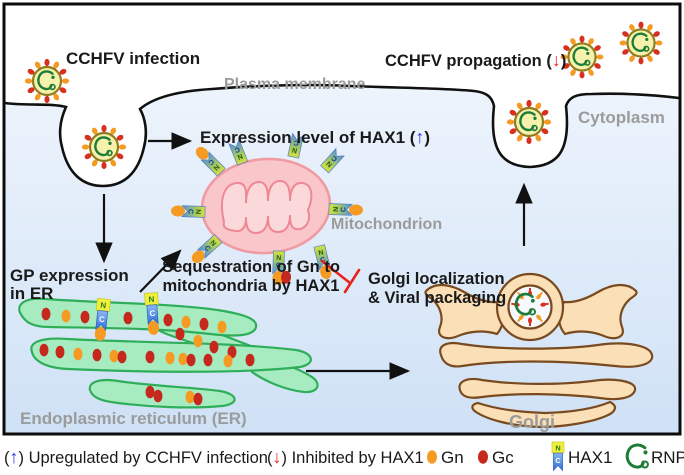 The image size is (684, 475). I want to click on label-cchfv-propagation: CCHFV propagation (↓), so click(475, 60).